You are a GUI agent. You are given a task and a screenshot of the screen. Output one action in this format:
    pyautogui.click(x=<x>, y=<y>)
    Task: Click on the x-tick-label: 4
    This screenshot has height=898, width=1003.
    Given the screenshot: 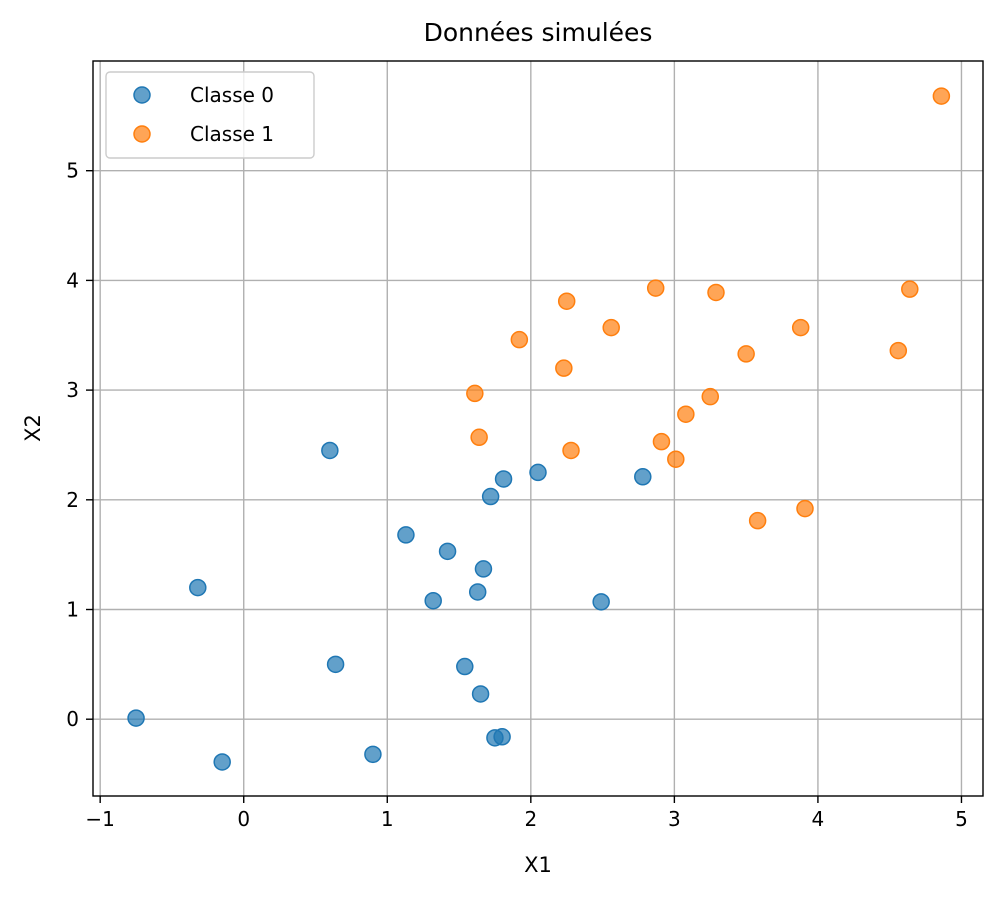 What is the action you would take?
    pyautogui.click(x=818, y=819)
    